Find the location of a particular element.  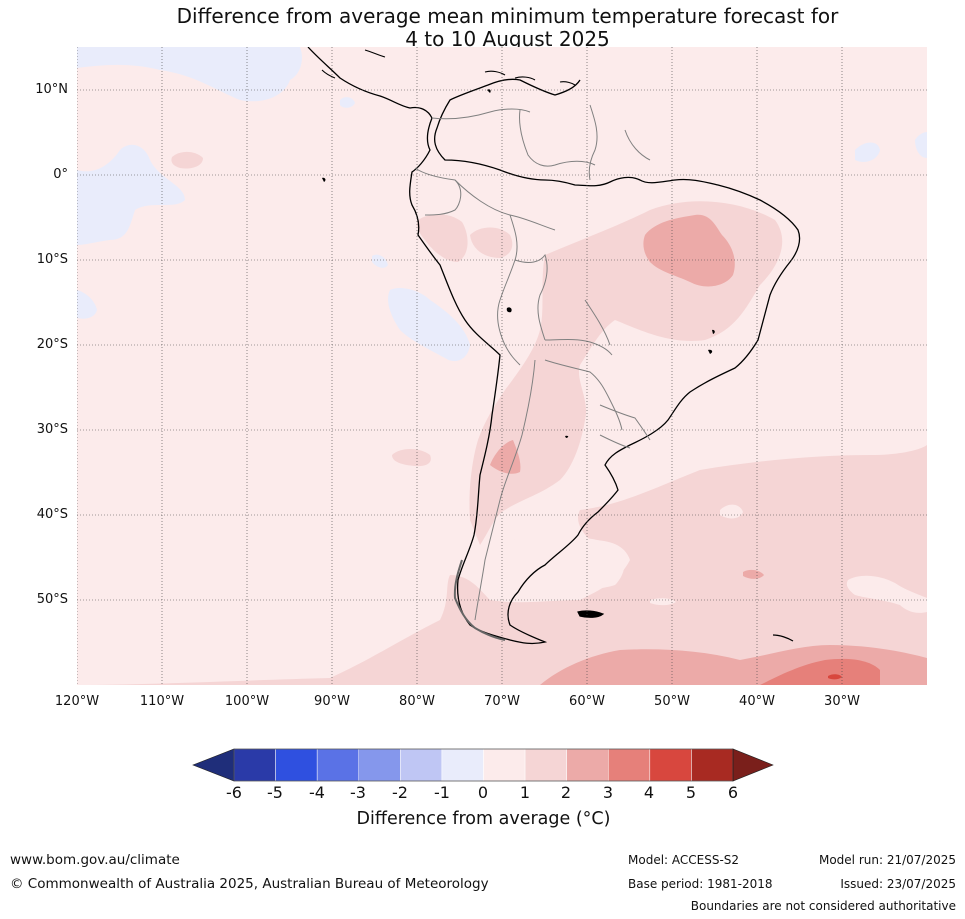

cool-region-far-west is located at coordinates (87, 304).